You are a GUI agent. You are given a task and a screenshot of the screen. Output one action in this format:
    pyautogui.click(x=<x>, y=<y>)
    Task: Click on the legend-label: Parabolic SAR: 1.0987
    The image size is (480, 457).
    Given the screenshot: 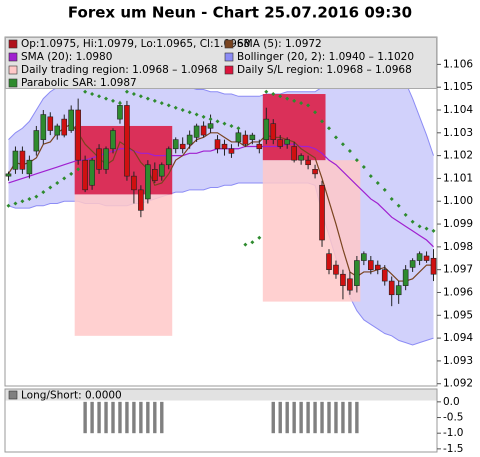 What is the action you would take?
    pyautogui.click(x=79, y=83)
    